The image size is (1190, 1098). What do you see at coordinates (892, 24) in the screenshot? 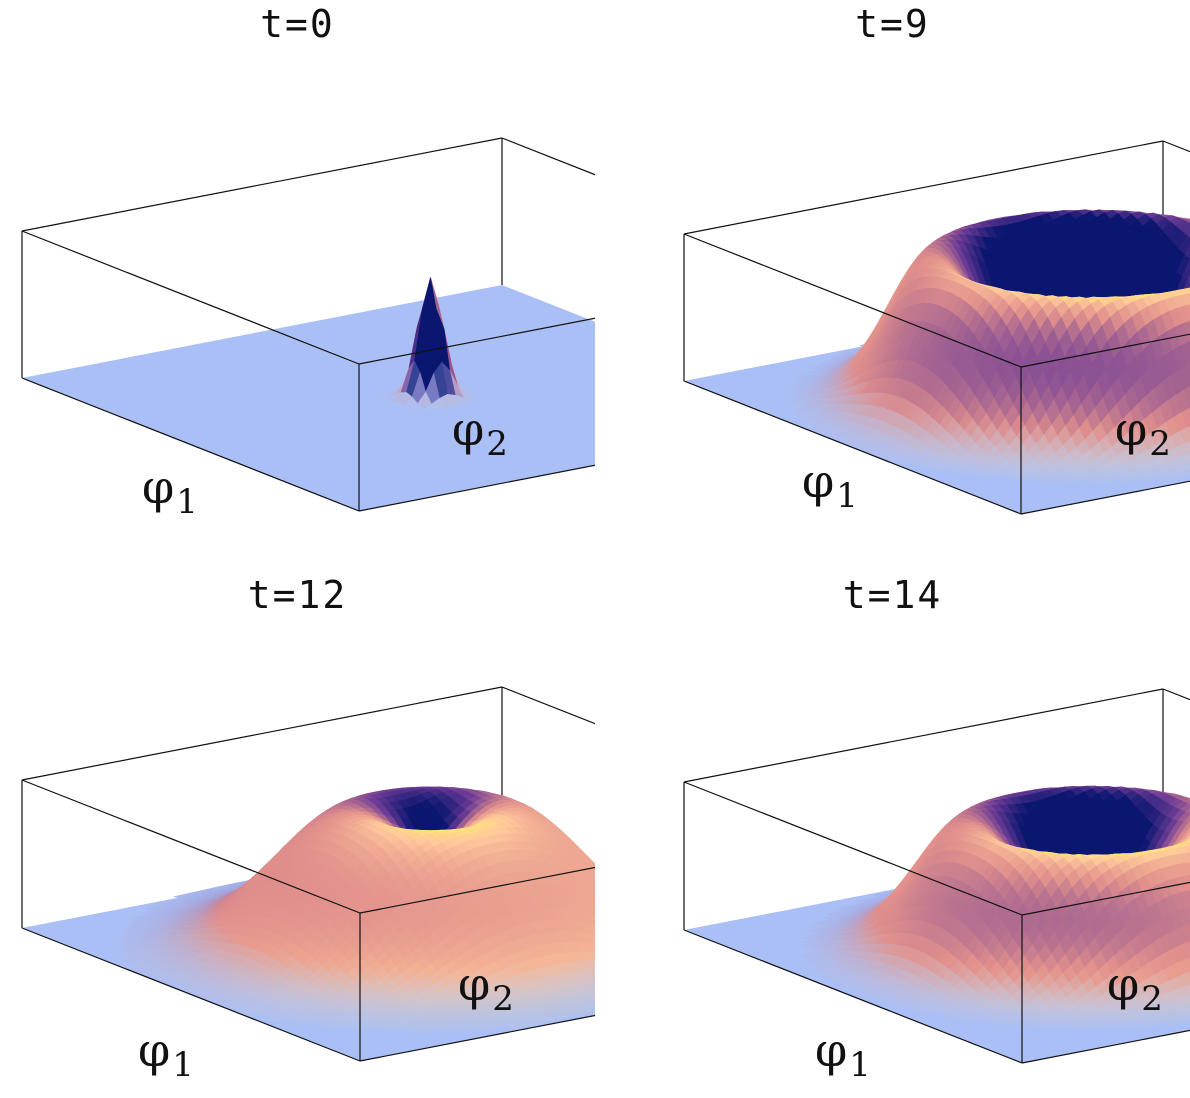
I see `panel-title: t=9` at bounding box center [892, 24].